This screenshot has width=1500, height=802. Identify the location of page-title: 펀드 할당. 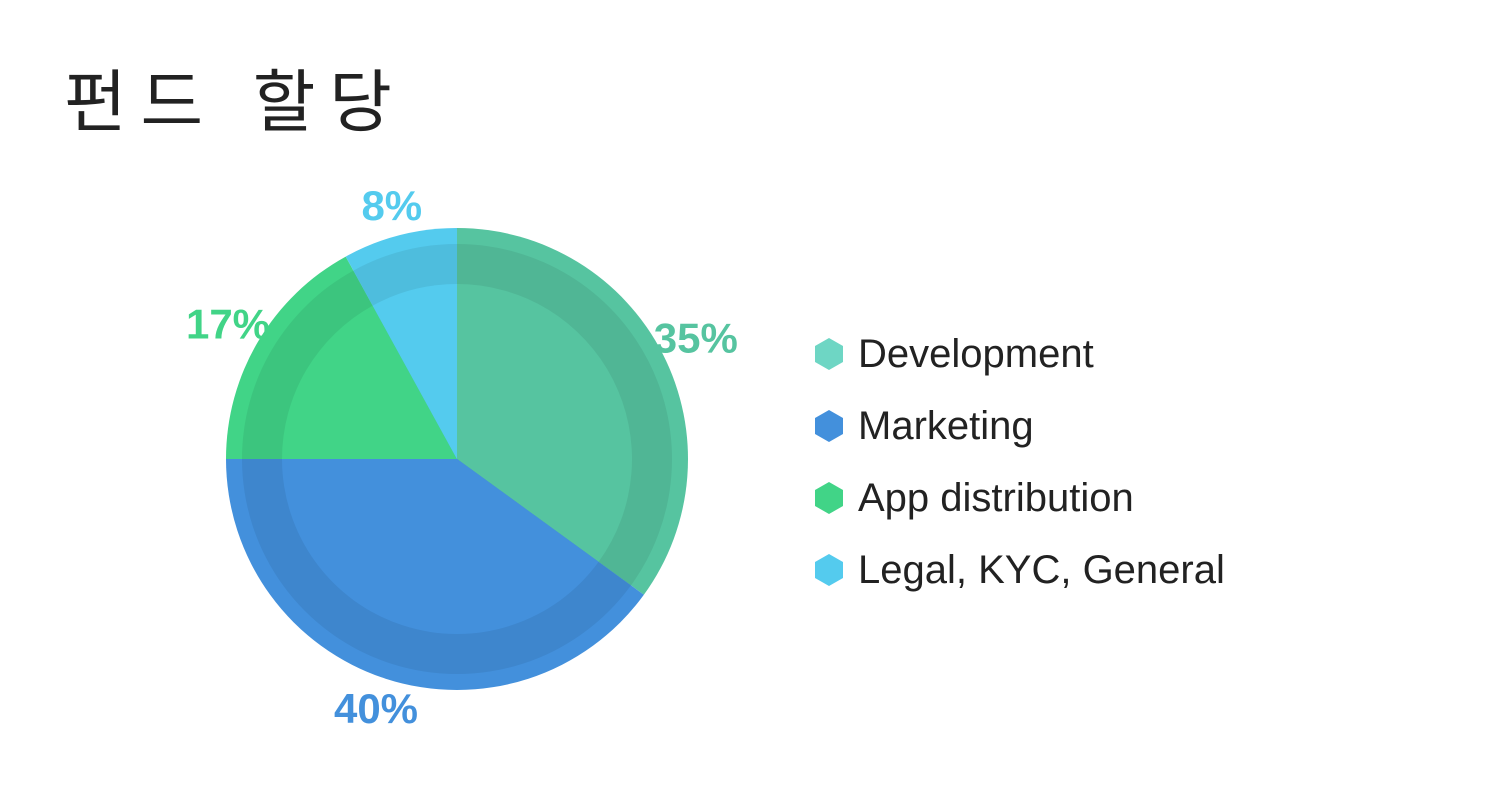
(235, 103).